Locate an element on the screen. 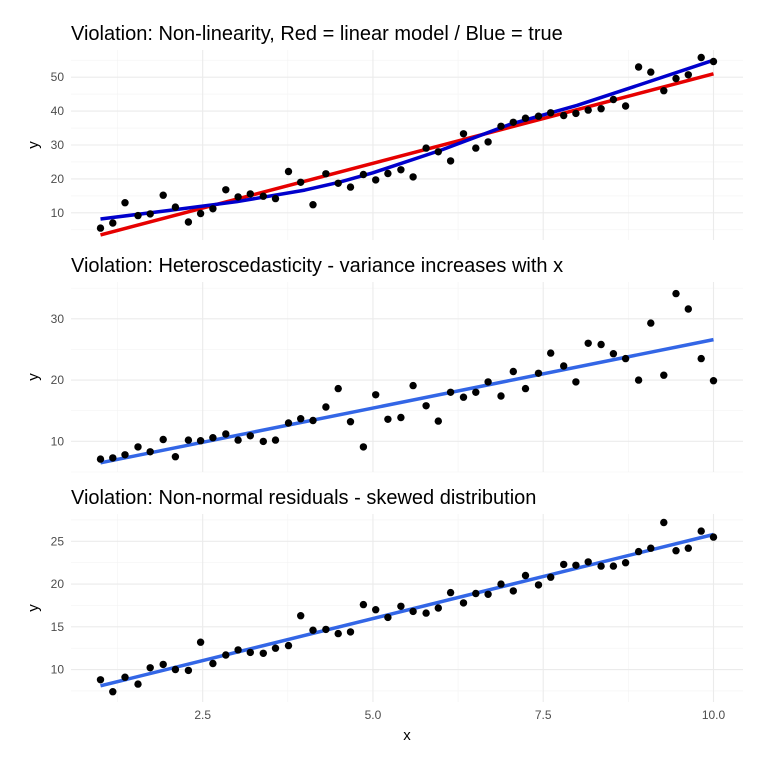  fit-lines is located at coordinates (407, 401).